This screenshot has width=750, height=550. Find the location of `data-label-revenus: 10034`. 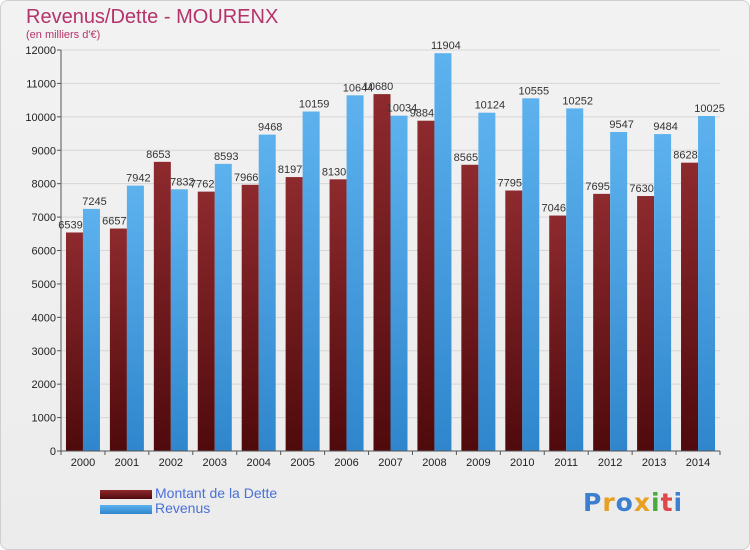

data-label-revenus: 10034 is located at coordinates (402, 109).